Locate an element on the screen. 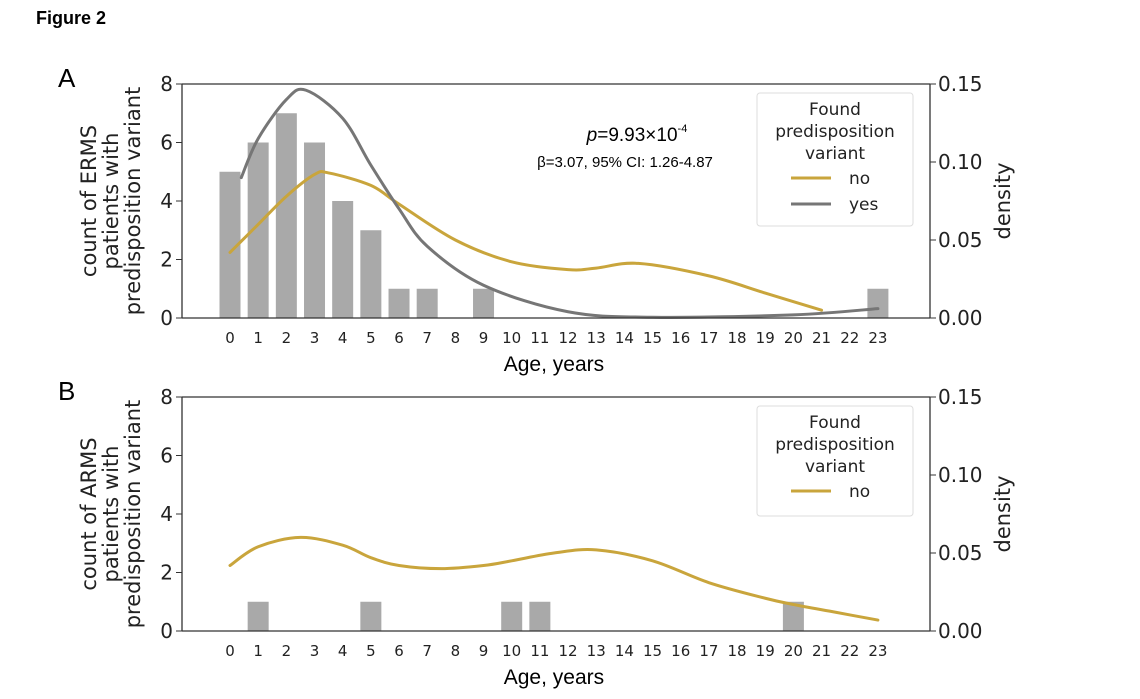 This screenshot has width=1140, height=699. y-tick-label: 6 is located at coordinates (166, 143).